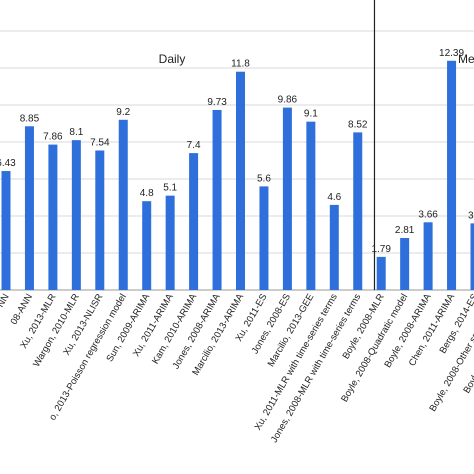  Describe the element at coordinates (147, 193) in the screenshot. I see `value-label: 4.8` at that location.